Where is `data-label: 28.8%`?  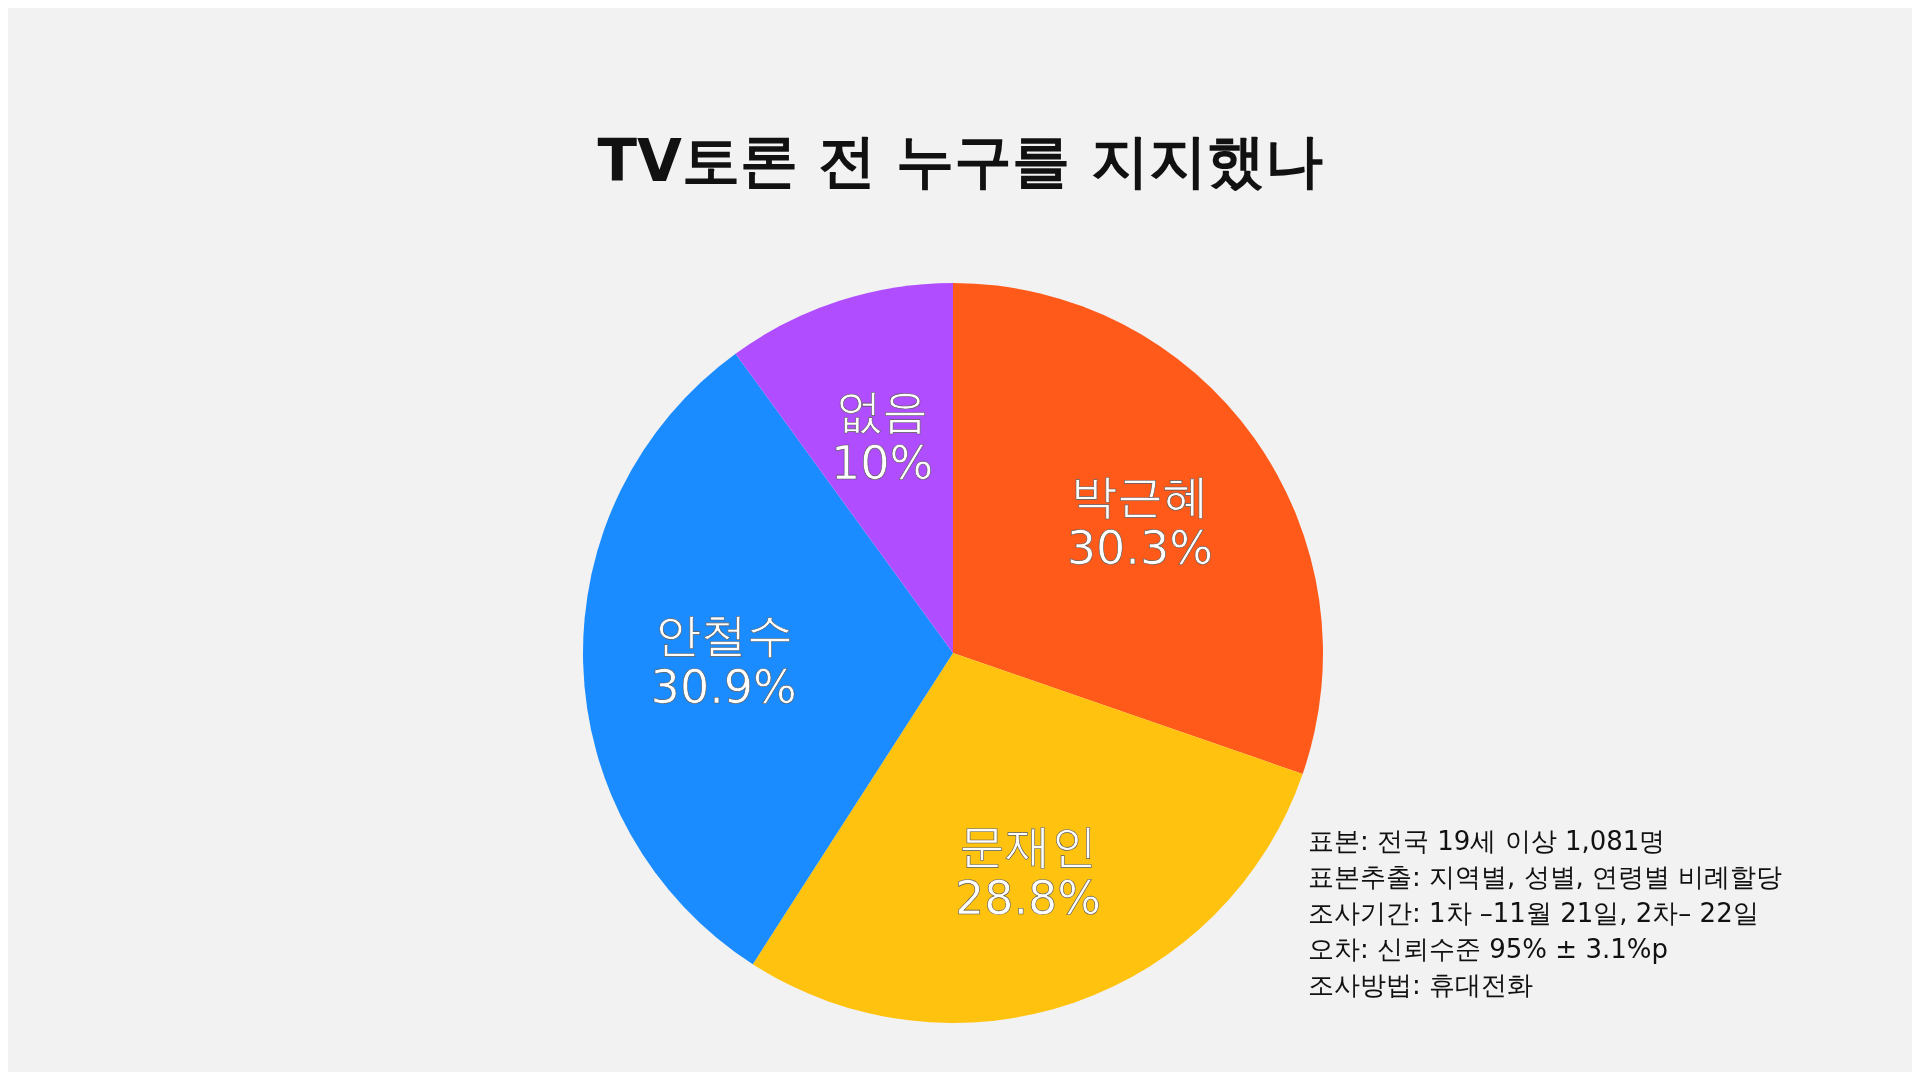
data-label: 28.8% is located at coordinates (1028, 897).